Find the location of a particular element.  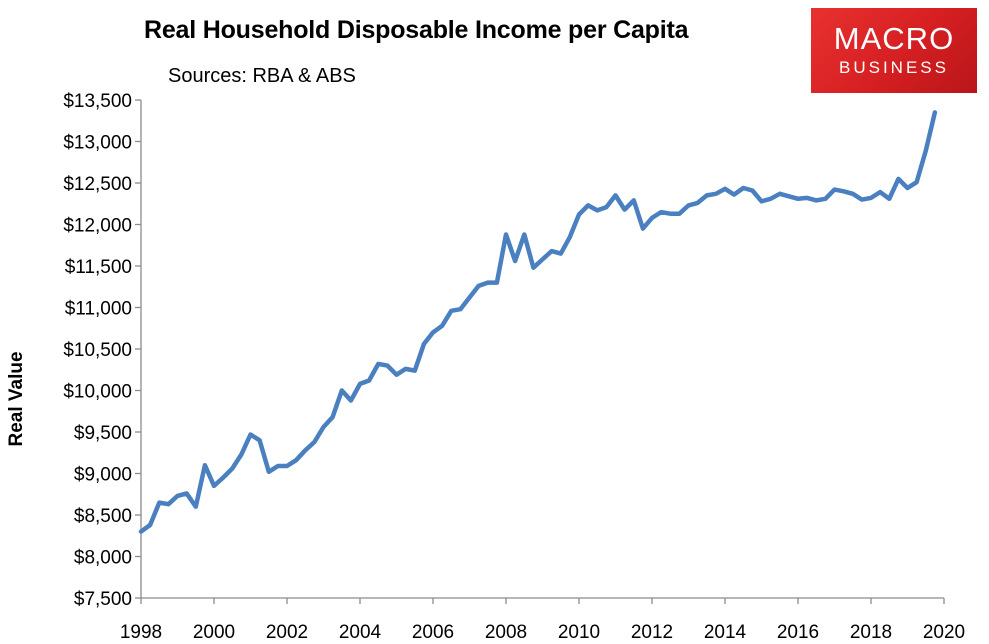

y-tick-label: $10,000 is located at coordinates (97, 392).